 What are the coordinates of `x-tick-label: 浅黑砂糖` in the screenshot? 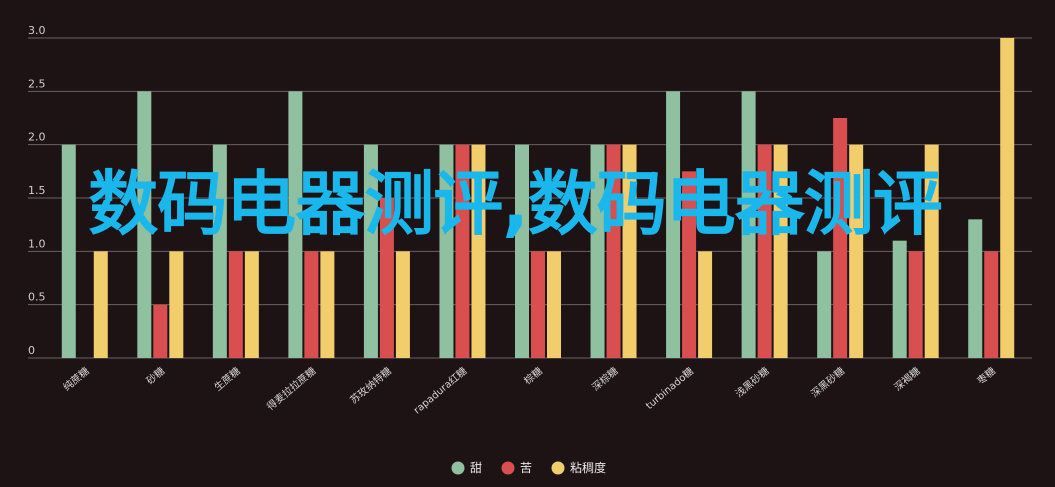 It's located at (752, 382).